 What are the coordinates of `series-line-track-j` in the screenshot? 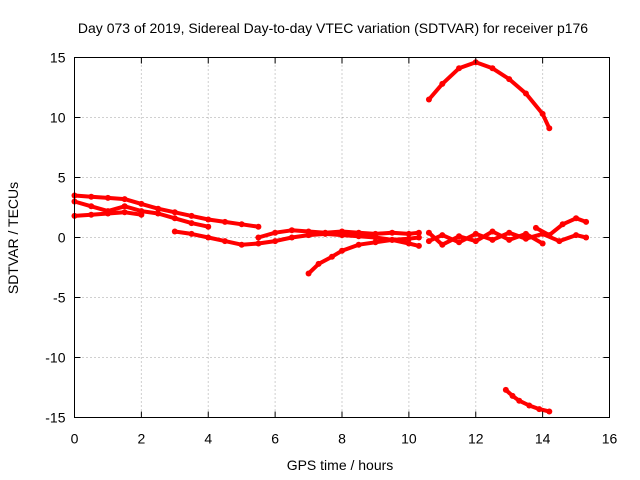 It's located at (489, 95).